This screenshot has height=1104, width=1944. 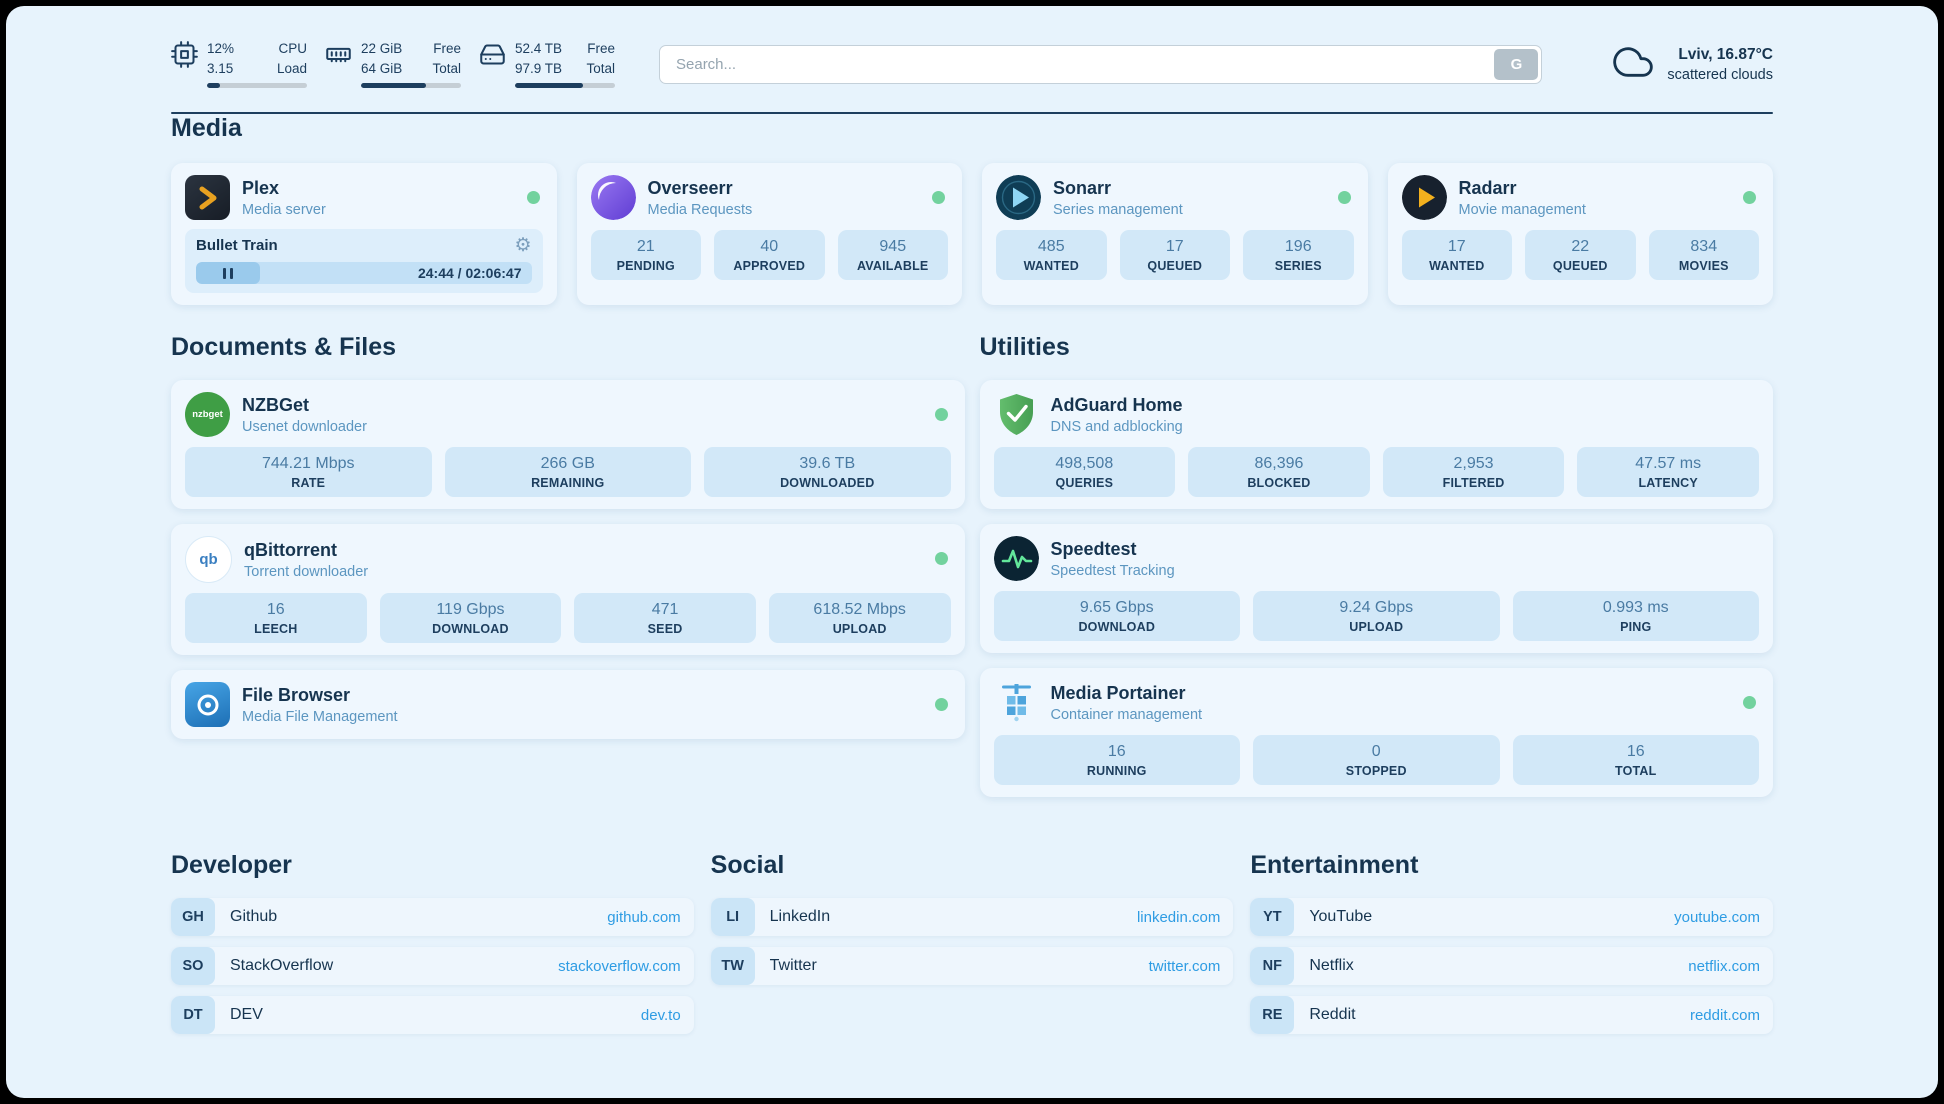 I want to click on app-subtitle: Speedtest Tracking, so click(x=1112, y=570).